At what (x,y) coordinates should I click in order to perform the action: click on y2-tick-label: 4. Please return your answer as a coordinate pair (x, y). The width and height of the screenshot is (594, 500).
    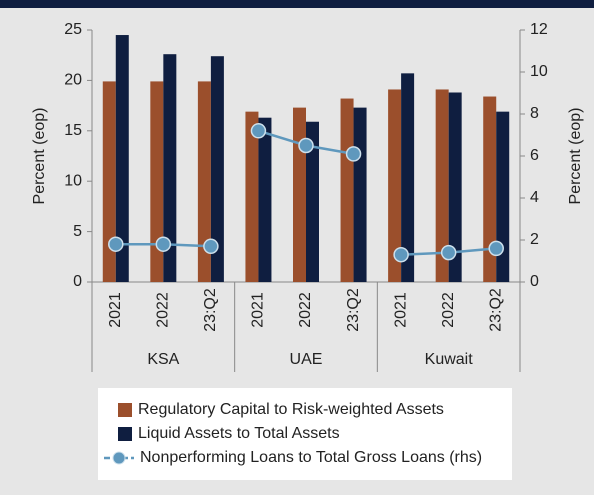
    Looking at the image, I should click on (534, 197).